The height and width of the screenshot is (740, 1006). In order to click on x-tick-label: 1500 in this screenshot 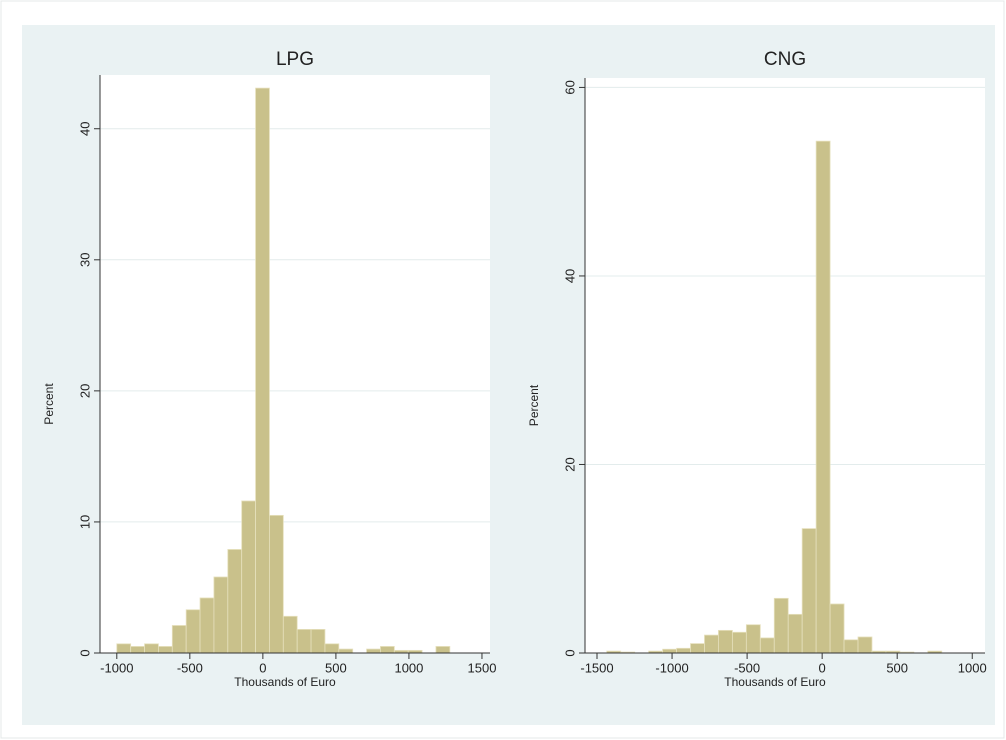, I will do `click(482, 667)`.